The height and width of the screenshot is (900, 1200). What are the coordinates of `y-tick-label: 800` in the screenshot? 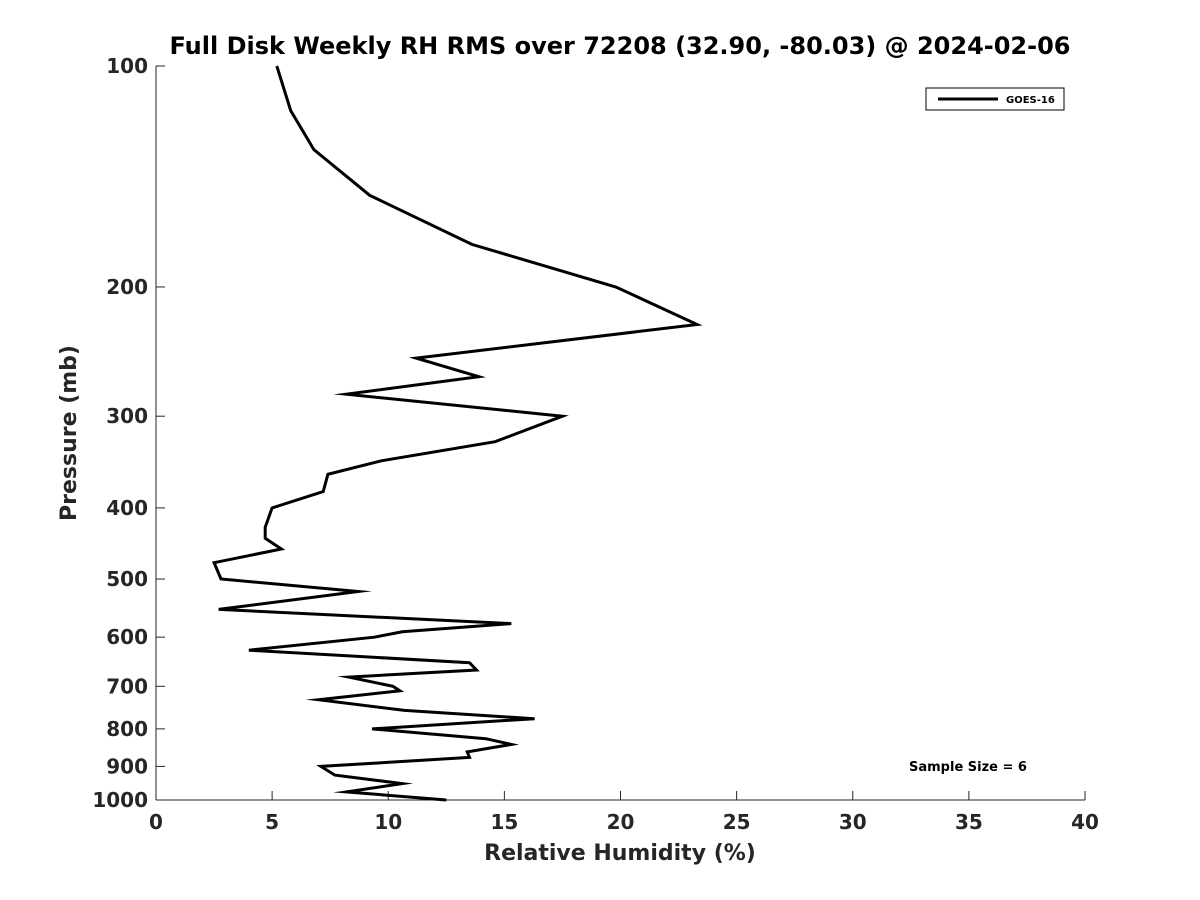 It's located at (127, 729).